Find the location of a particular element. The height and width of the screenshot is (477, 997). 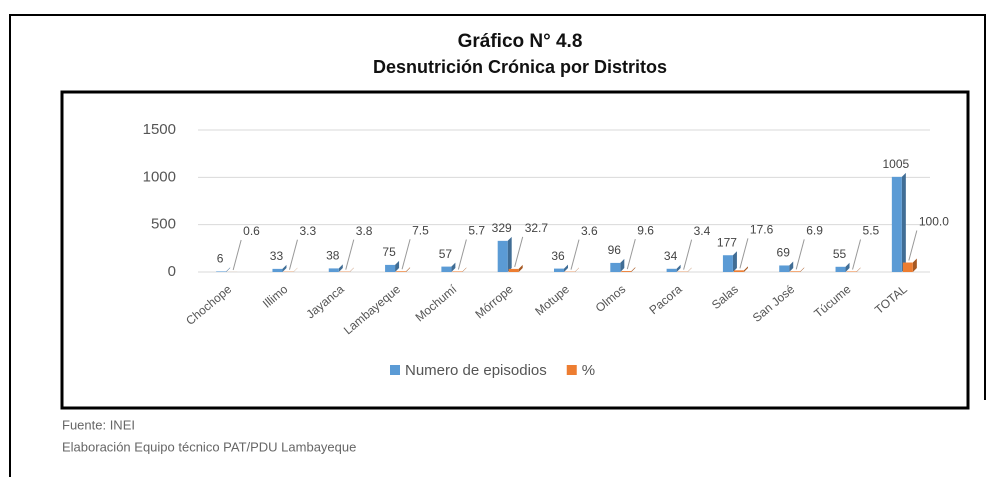

y-tick-label: 500 is located at coordinates (163, 224).